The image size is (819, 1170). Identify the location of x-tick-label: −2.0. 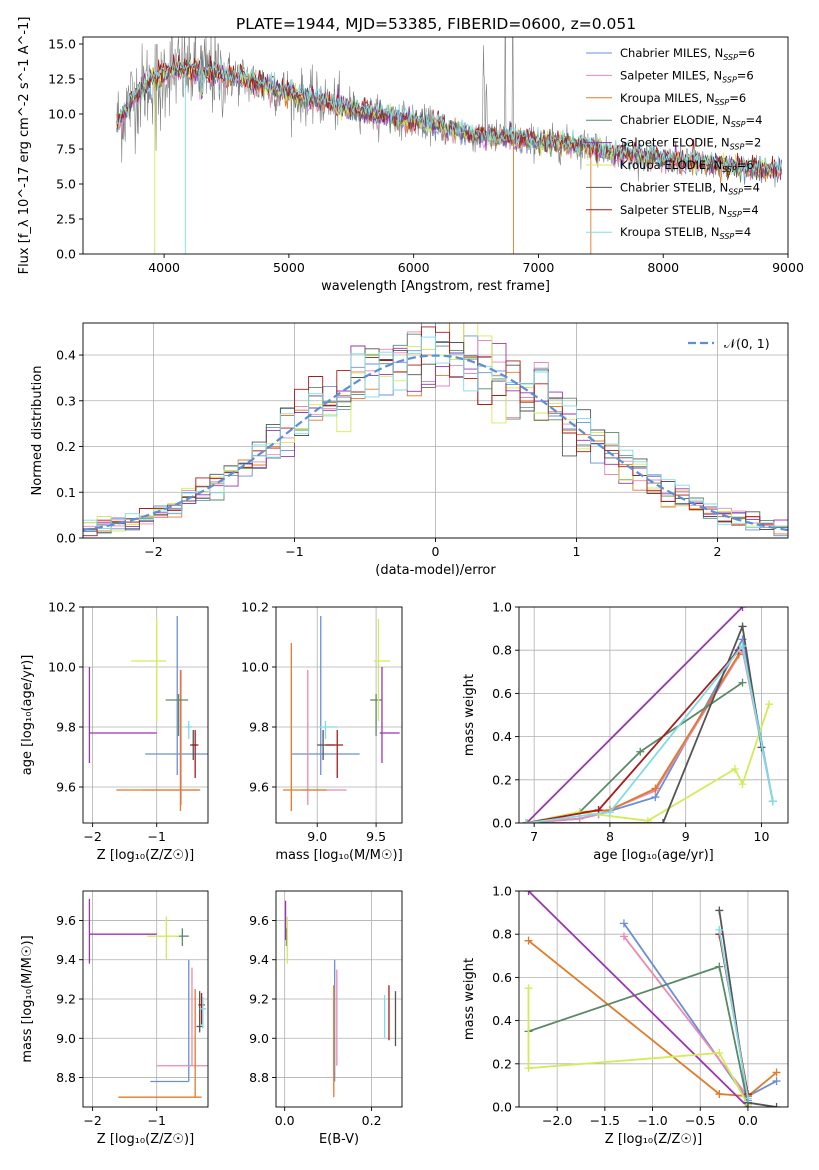
(557, 1120).